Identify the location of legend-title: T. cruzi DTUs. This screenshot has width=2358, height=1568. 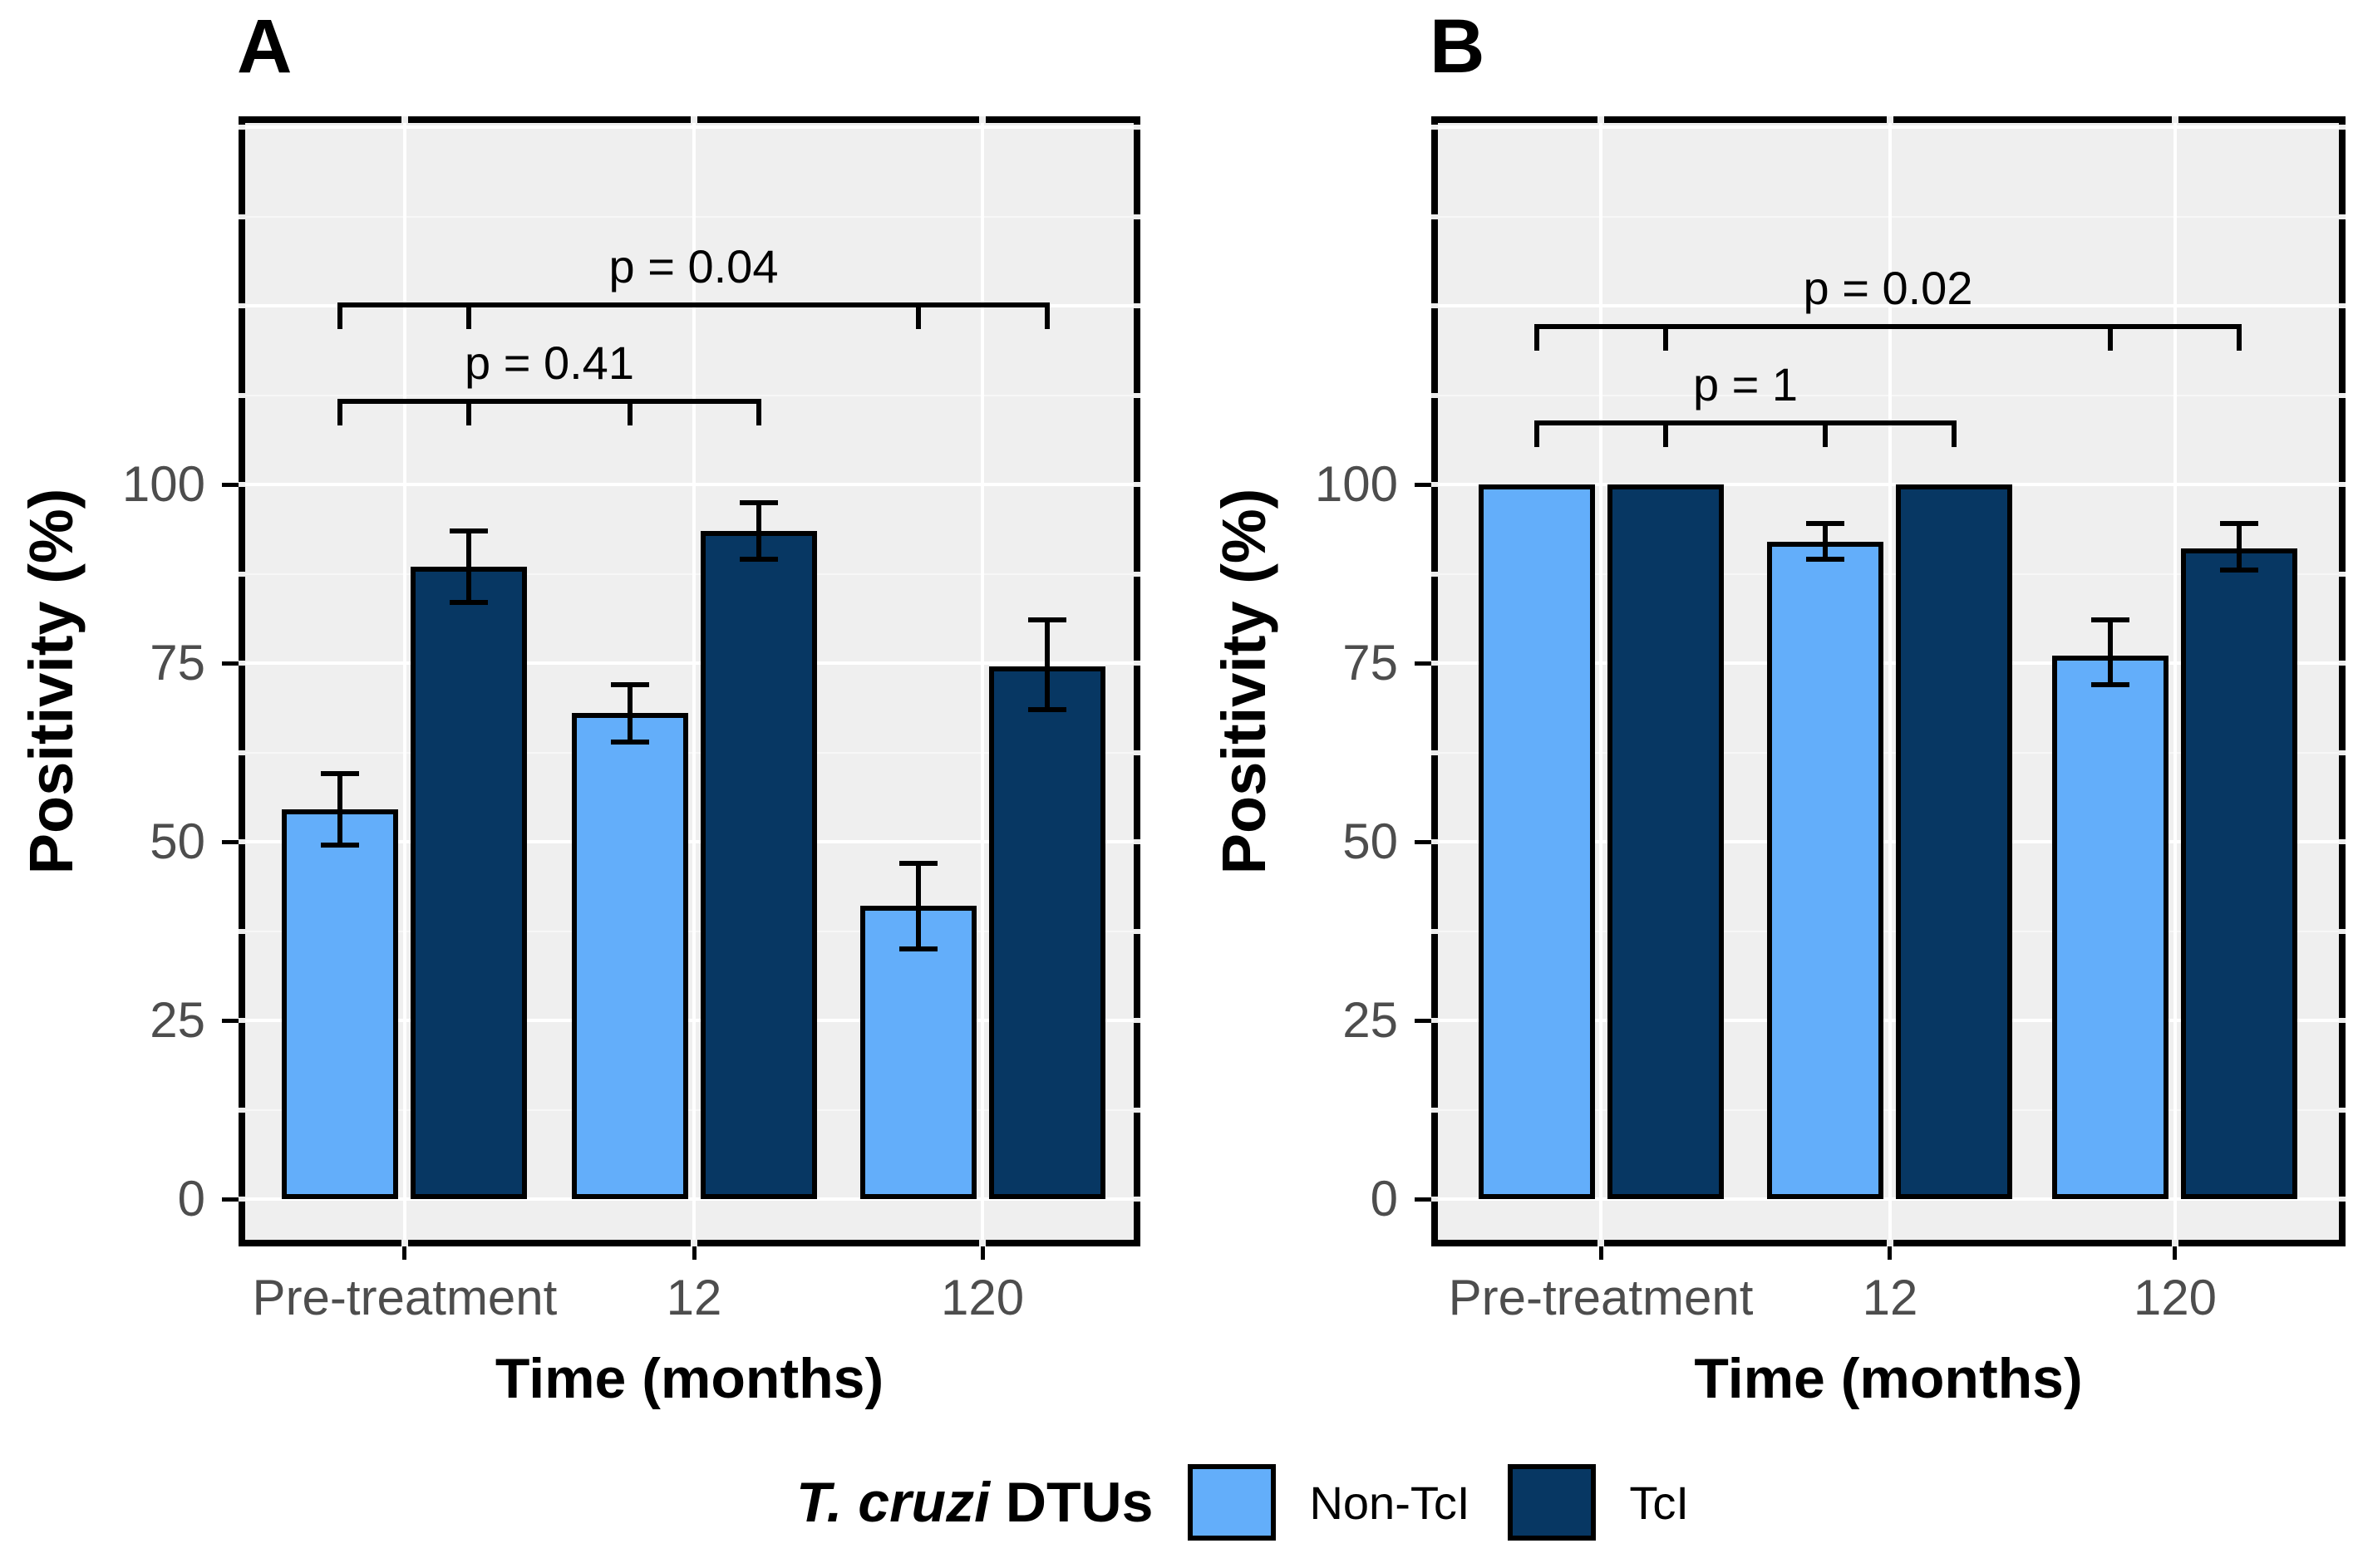
(974, 1502).